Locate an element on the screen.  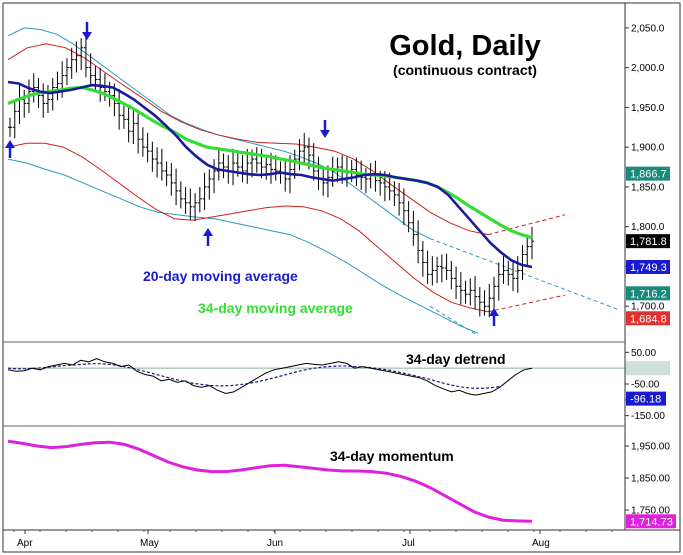
detrend-line is located at coordinates (270, 377).